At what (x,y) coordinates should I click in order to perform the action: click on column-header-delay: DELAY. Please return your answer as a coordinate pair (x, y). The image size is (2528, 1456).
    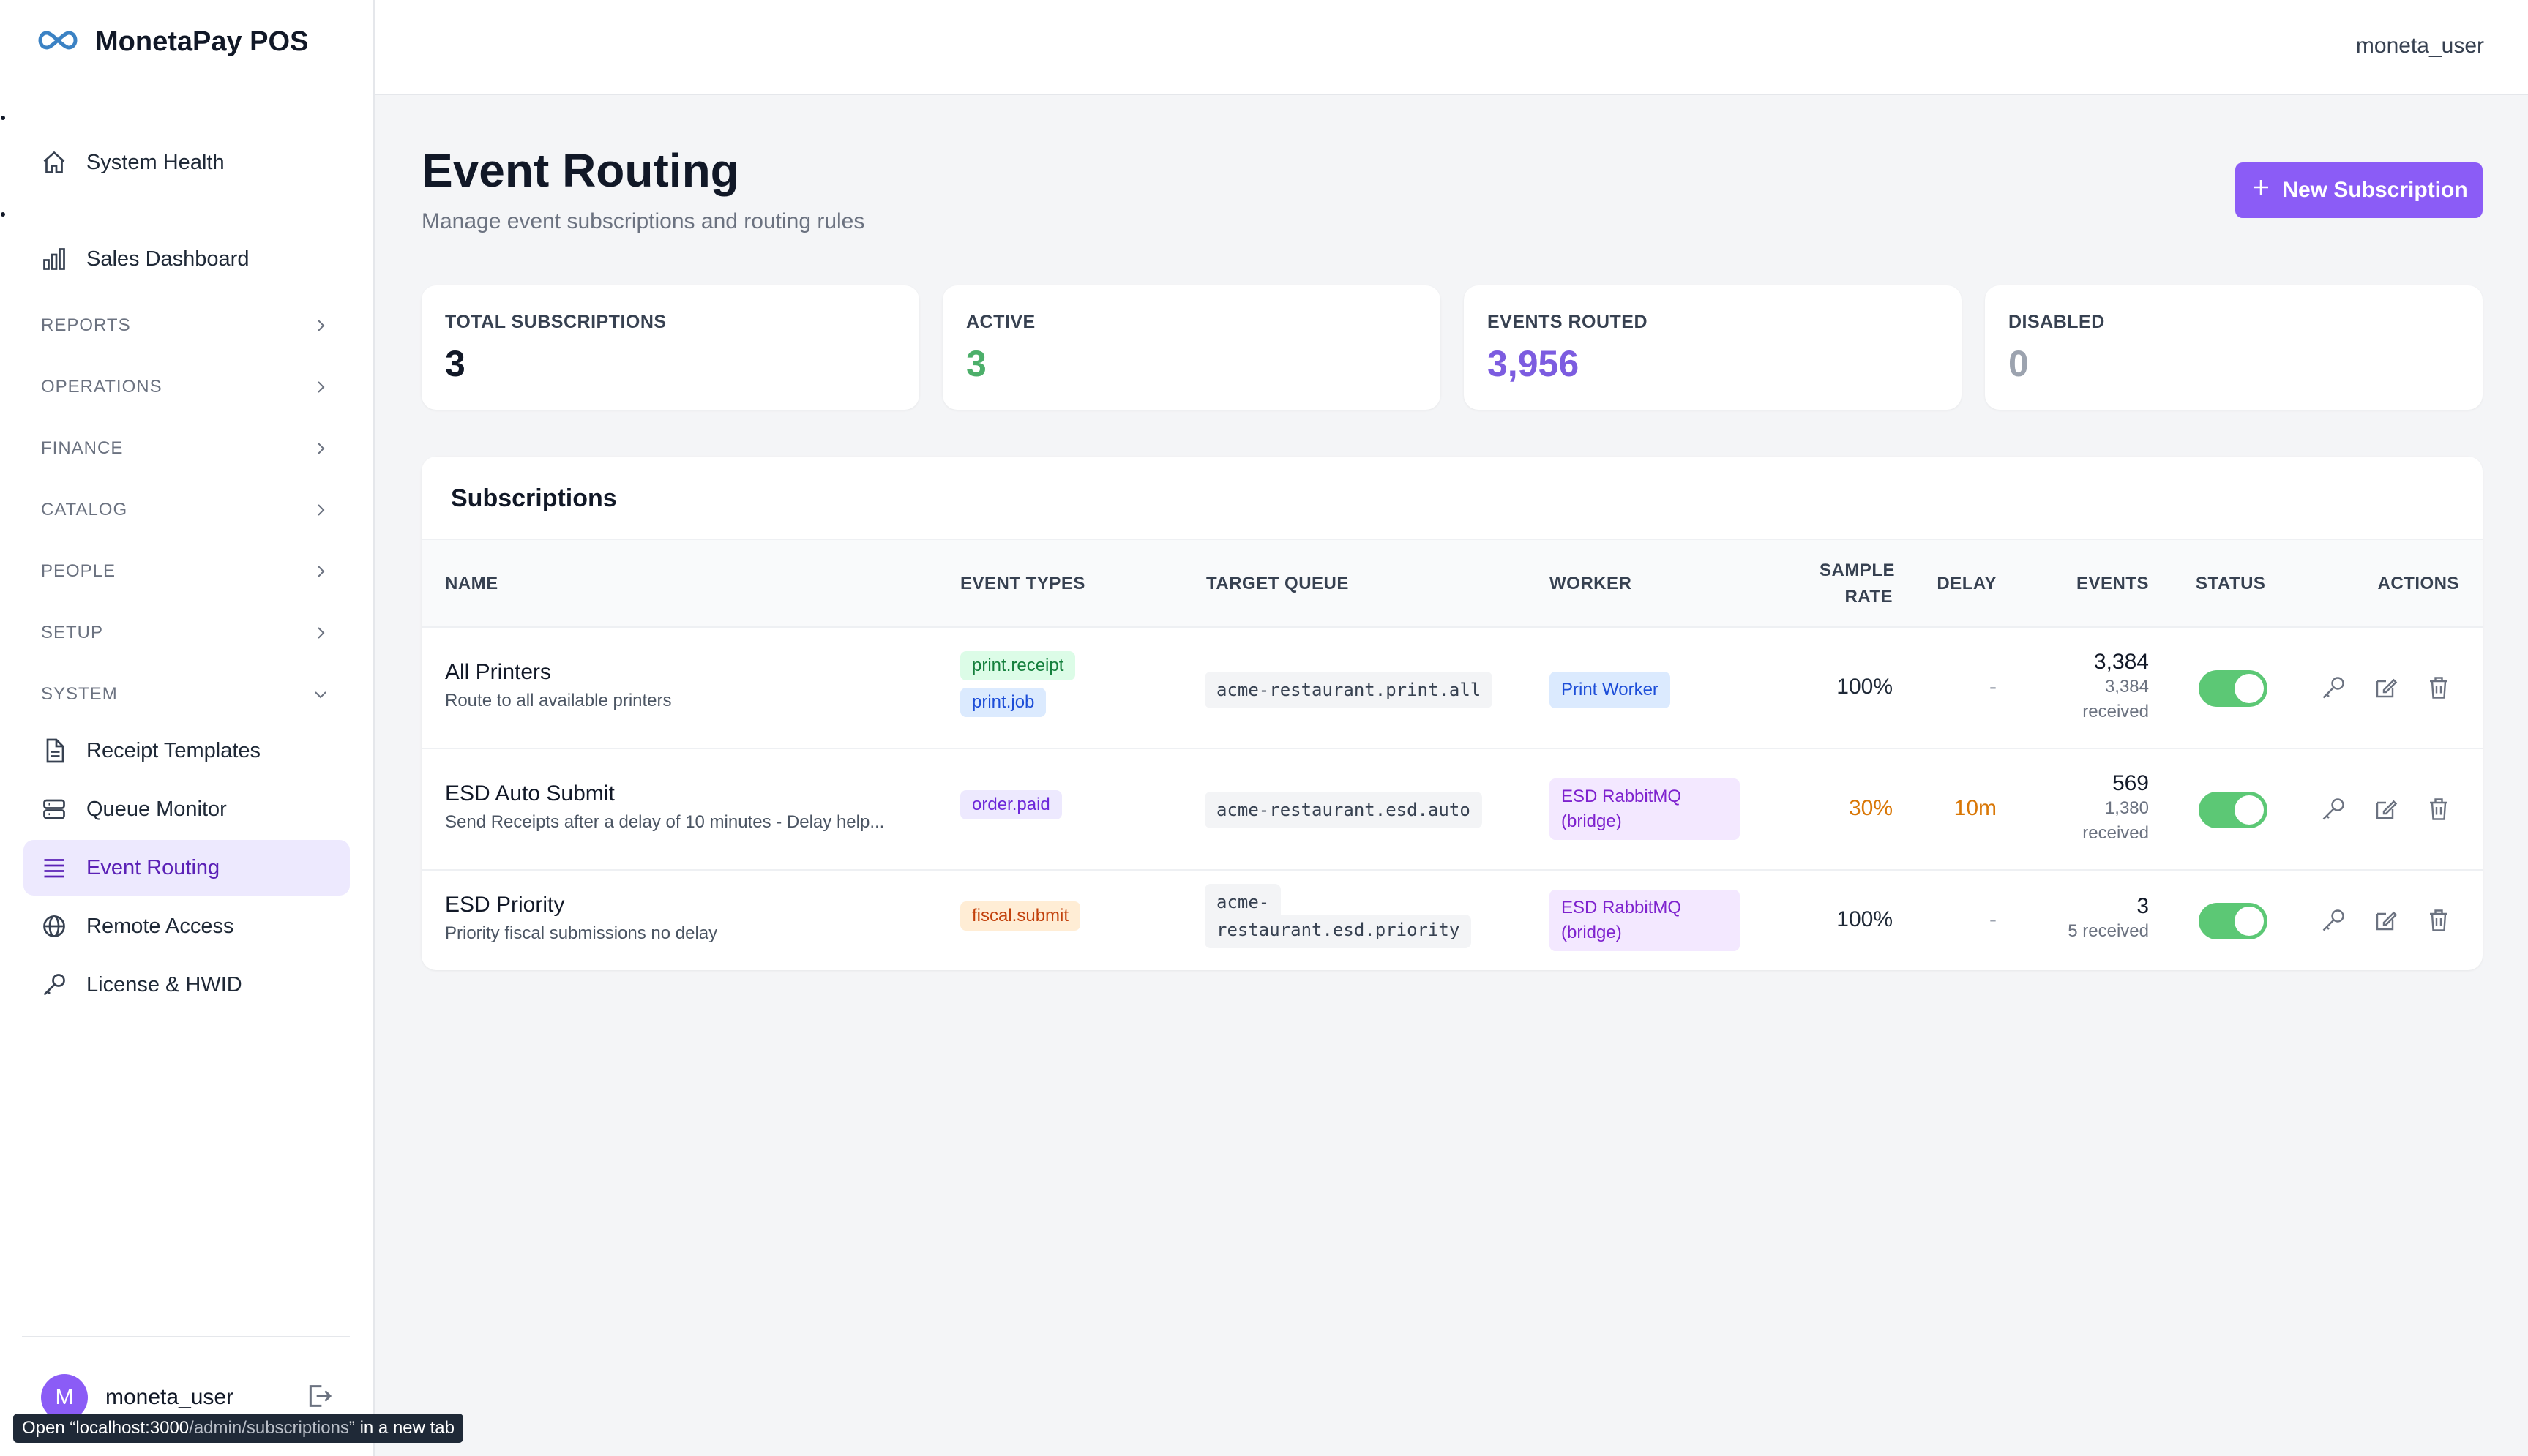
    Looking at the image, I should click on (1967, 584).